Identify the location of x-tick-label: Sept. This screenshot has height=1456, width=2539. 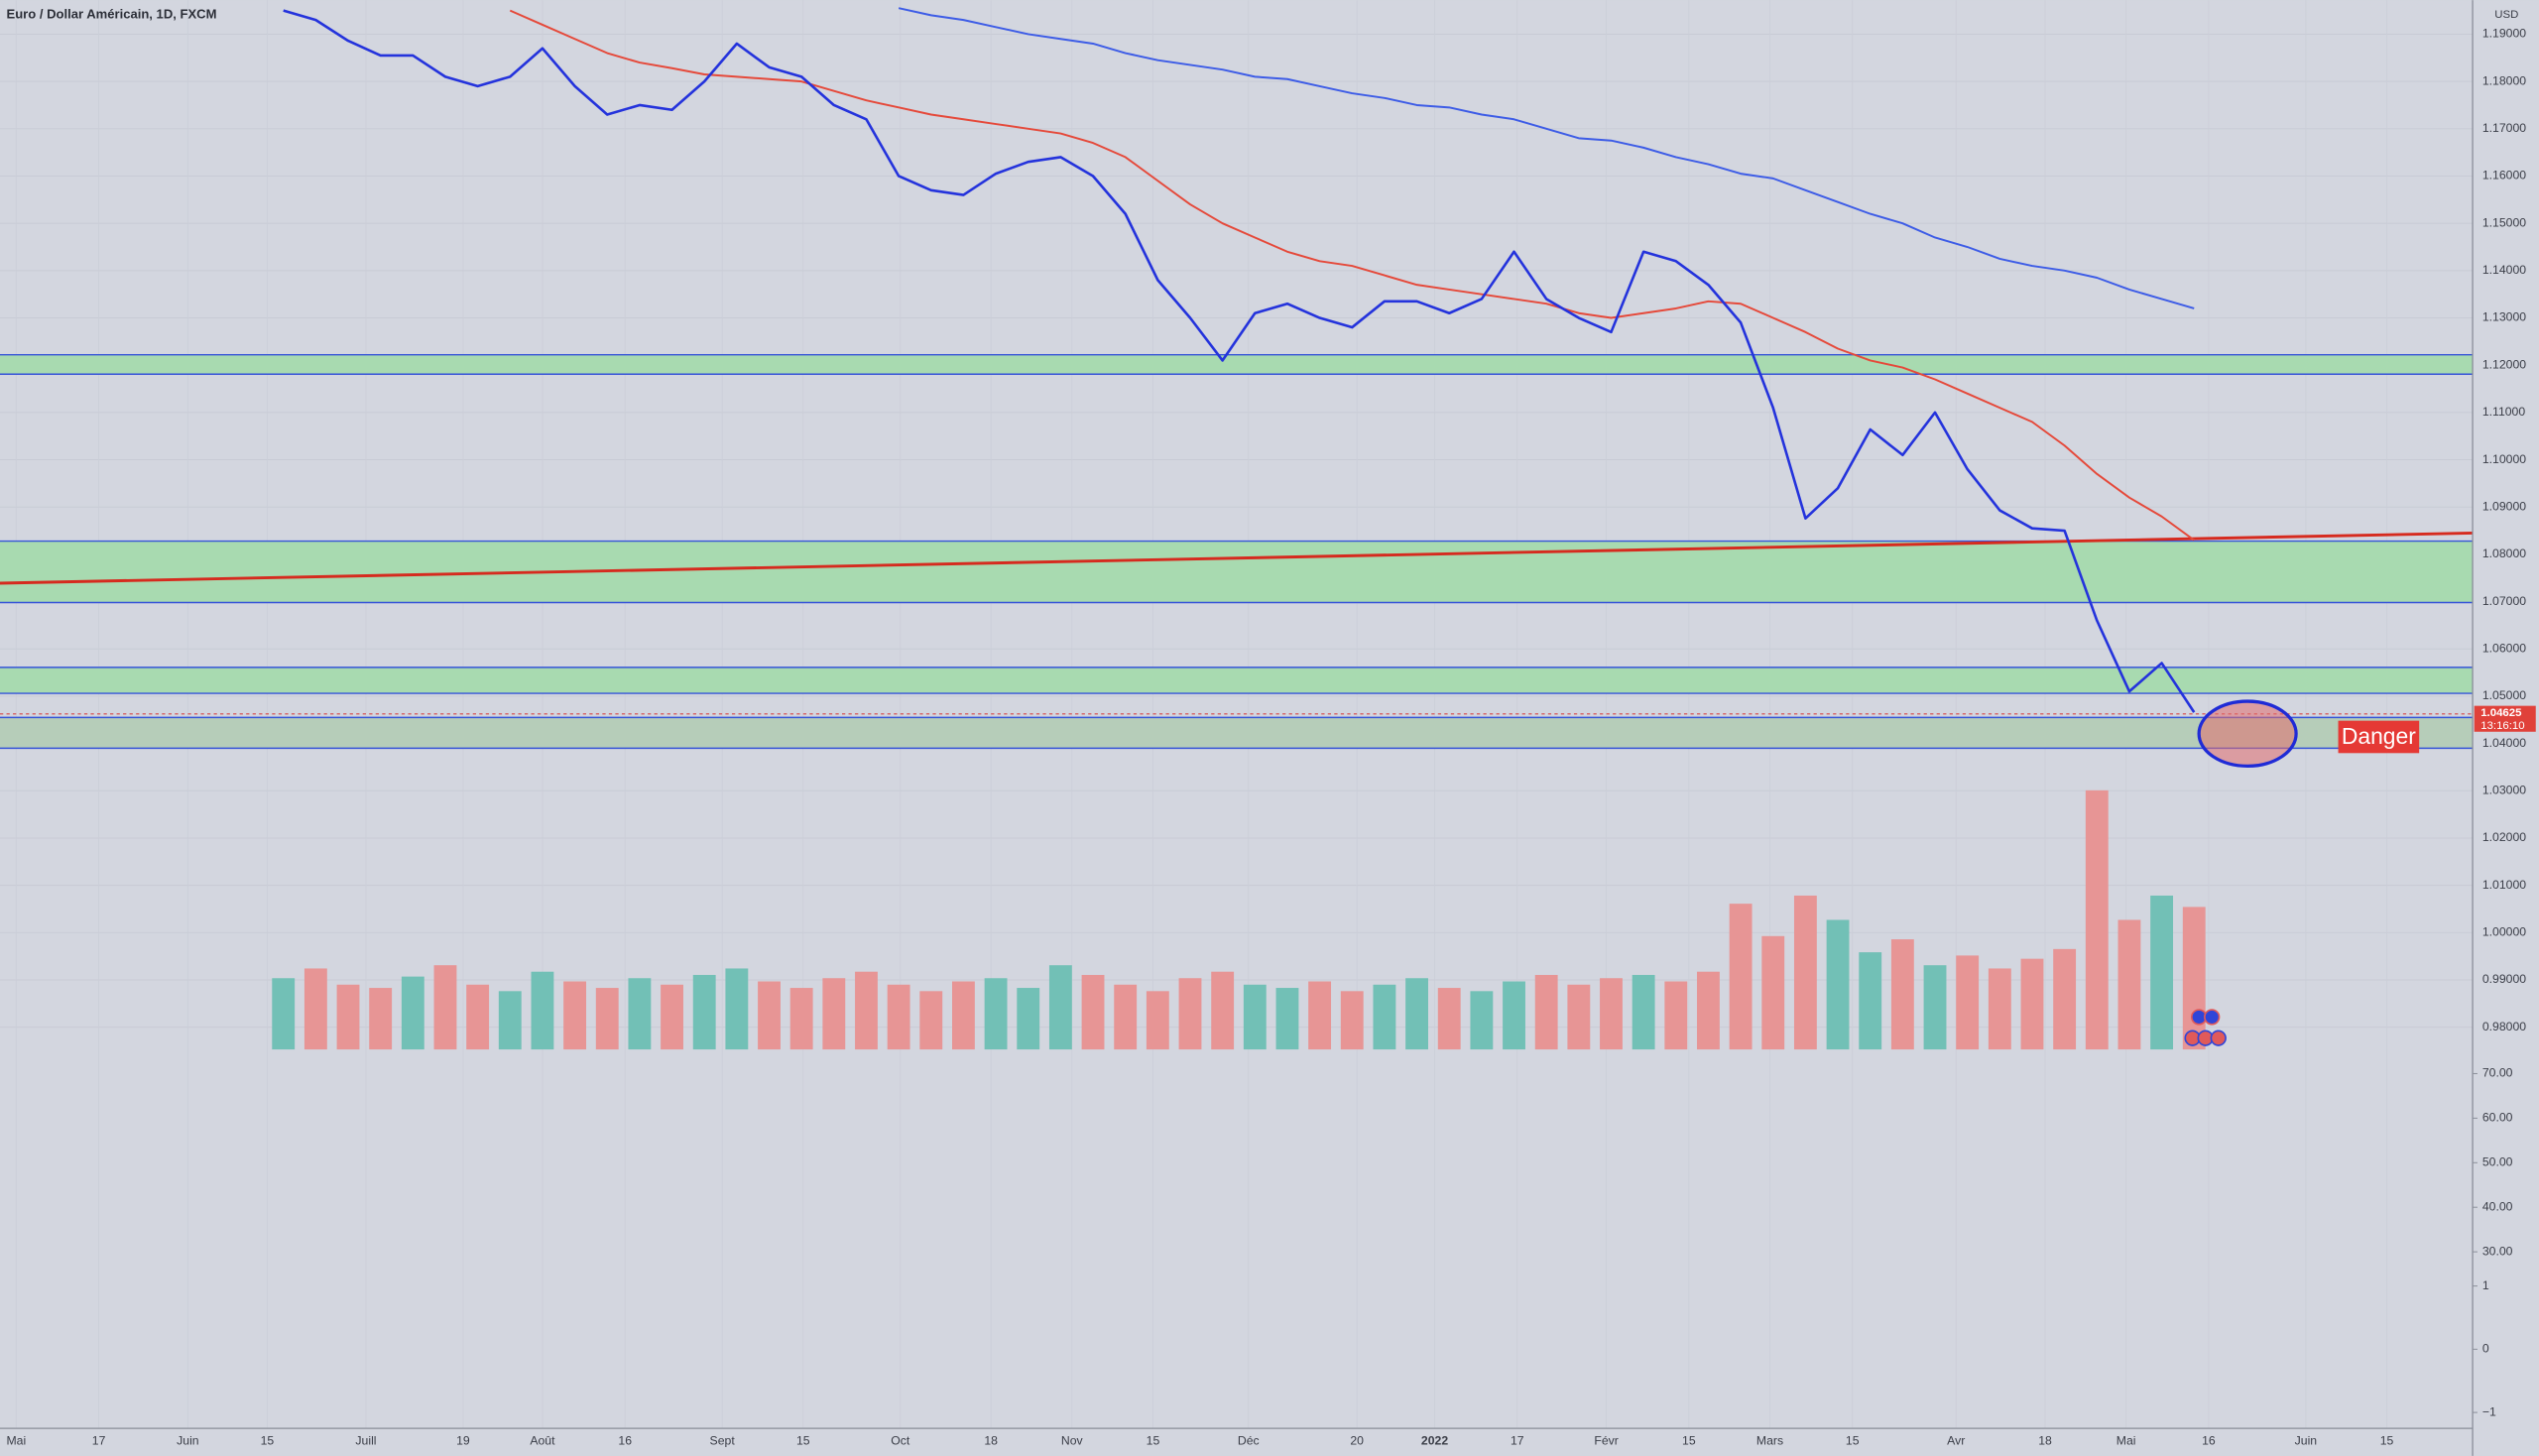
(723, 1440).